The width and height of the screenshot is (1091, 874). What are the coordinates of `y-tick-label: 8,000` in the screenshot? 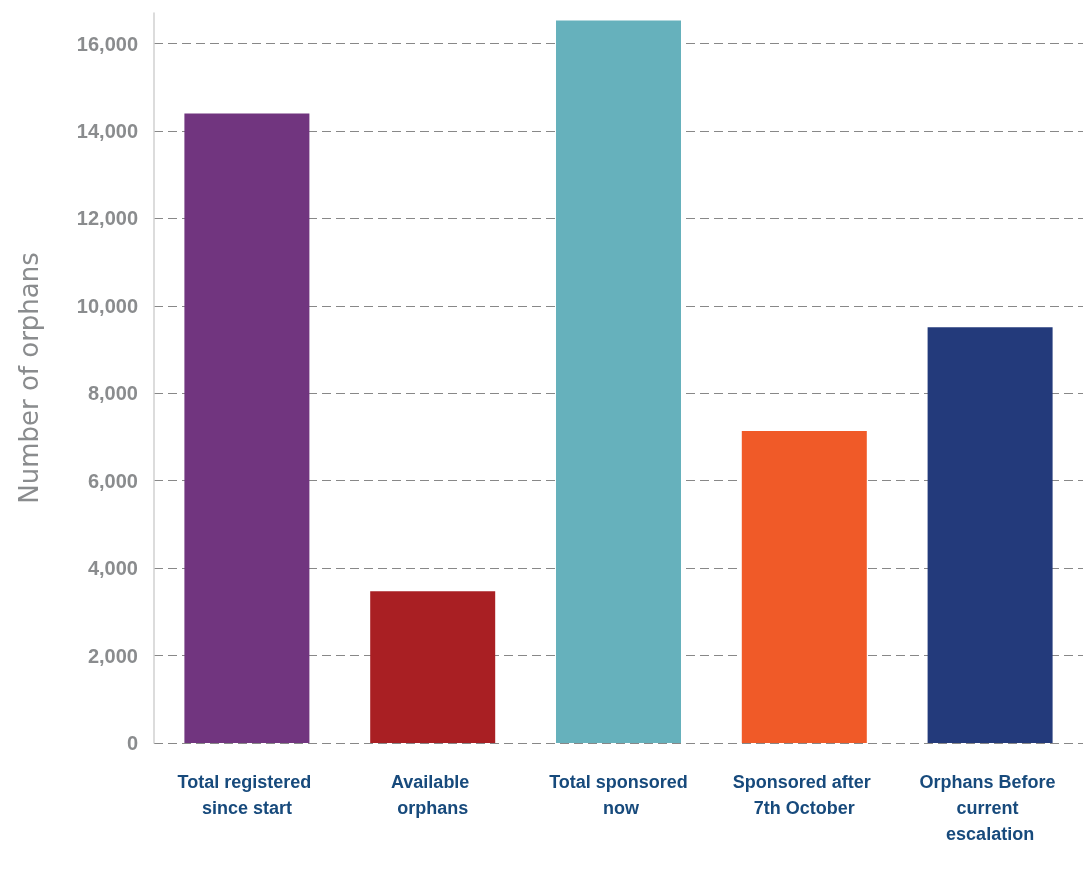 It's located at (112, 393).